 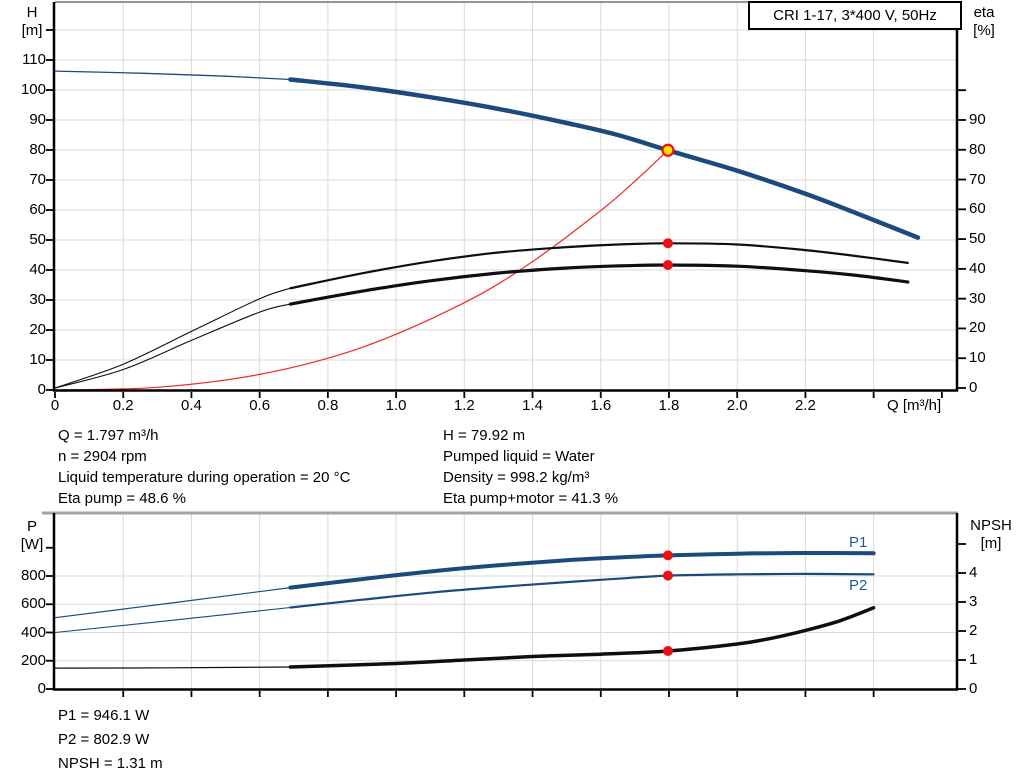 What do you see at coordinates (805, 405) in the screenshot?
I see `qh-eta-chart-x-tick-label: 2.2` at bounding box center [805, 405].